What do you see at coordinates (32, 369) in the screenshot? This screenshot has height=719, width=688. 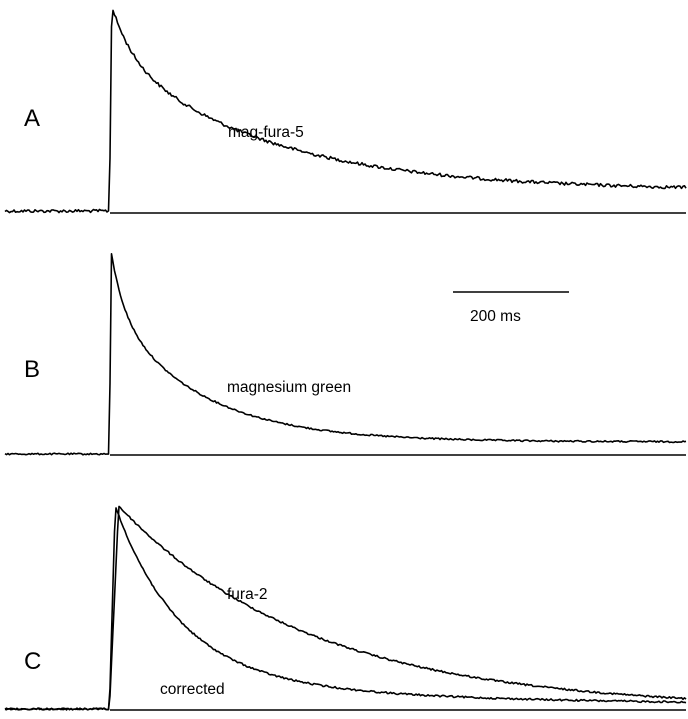 I see `panel-letter-b: B` at bounding box center [32, 369].